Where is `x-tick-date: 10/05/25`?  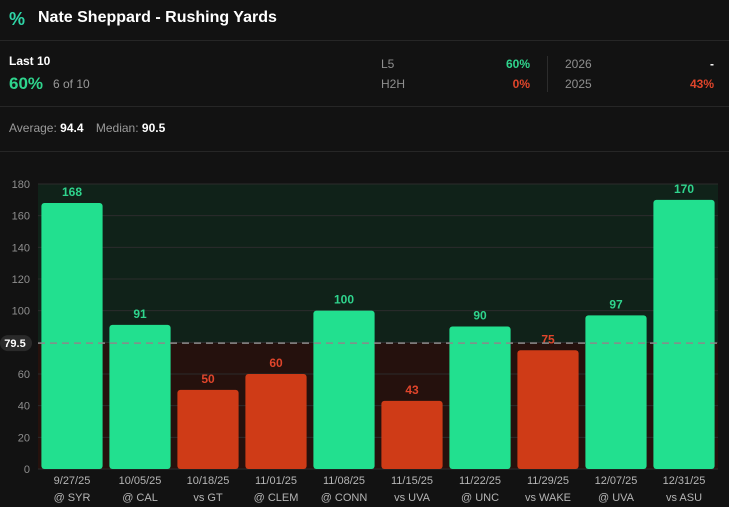 x-tick-date: 10/05/25 is located at coordinates (140, 481).